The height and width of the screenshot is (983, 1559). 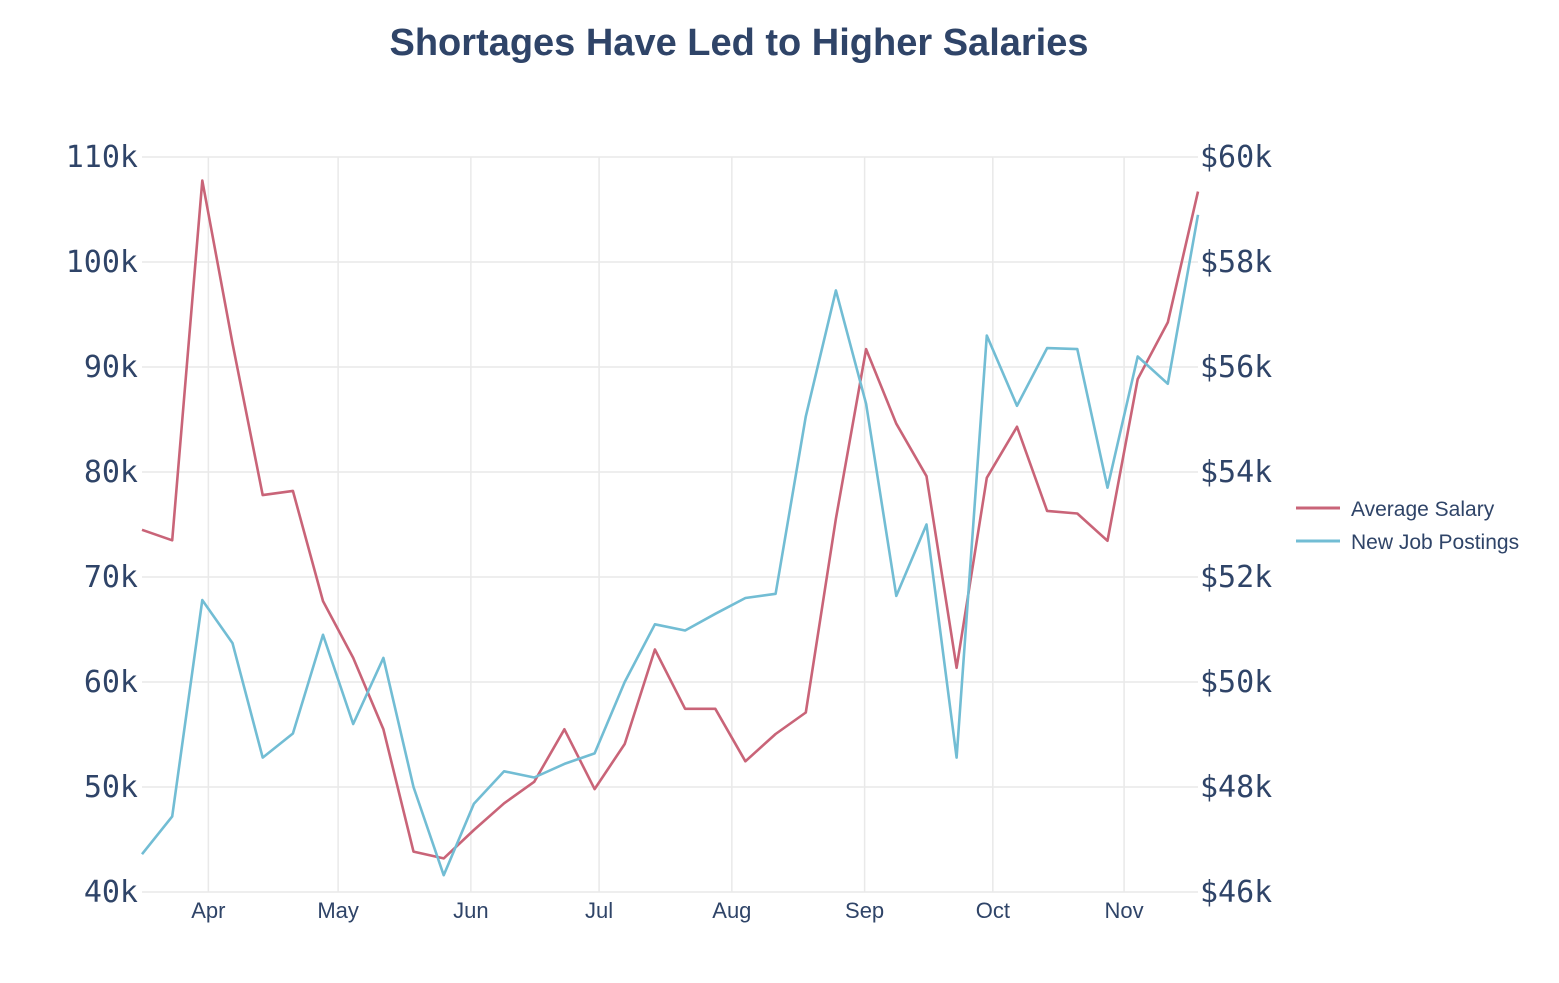 What do you see at coordinates (1236, 682) in the screenshot?
I see `right-y-tick-label: $50k` at bounding box center [1236, 682].